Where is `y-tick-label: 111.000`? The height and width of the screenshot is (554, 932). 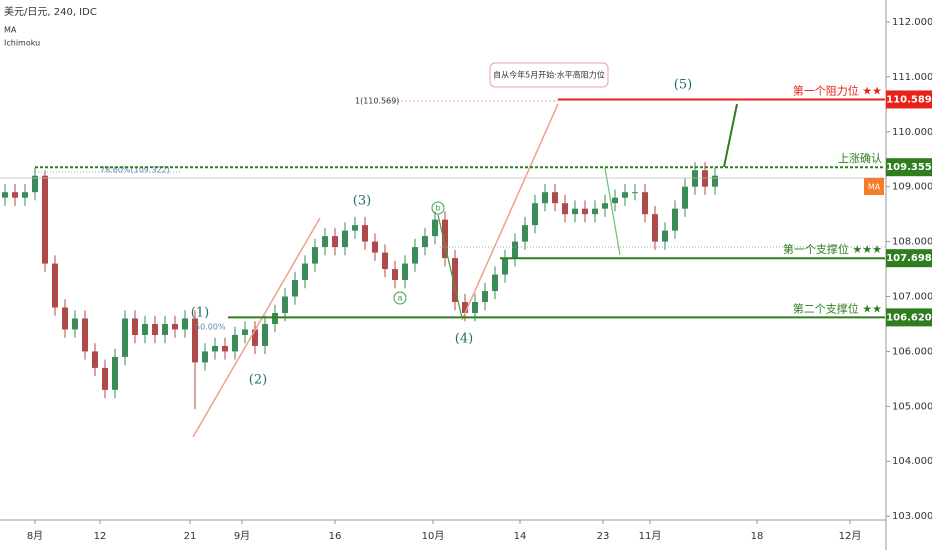 y-tick-label: 111.000 is located at coordinates (912, 77).